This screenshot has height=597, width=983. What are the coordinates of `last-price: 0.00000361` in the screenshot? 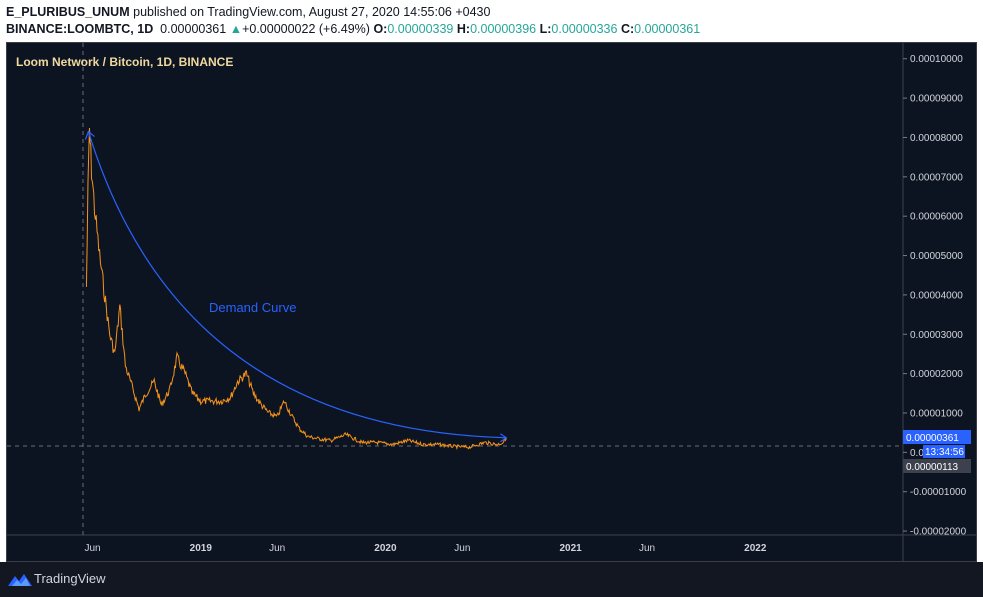 It's located at (193, 29).